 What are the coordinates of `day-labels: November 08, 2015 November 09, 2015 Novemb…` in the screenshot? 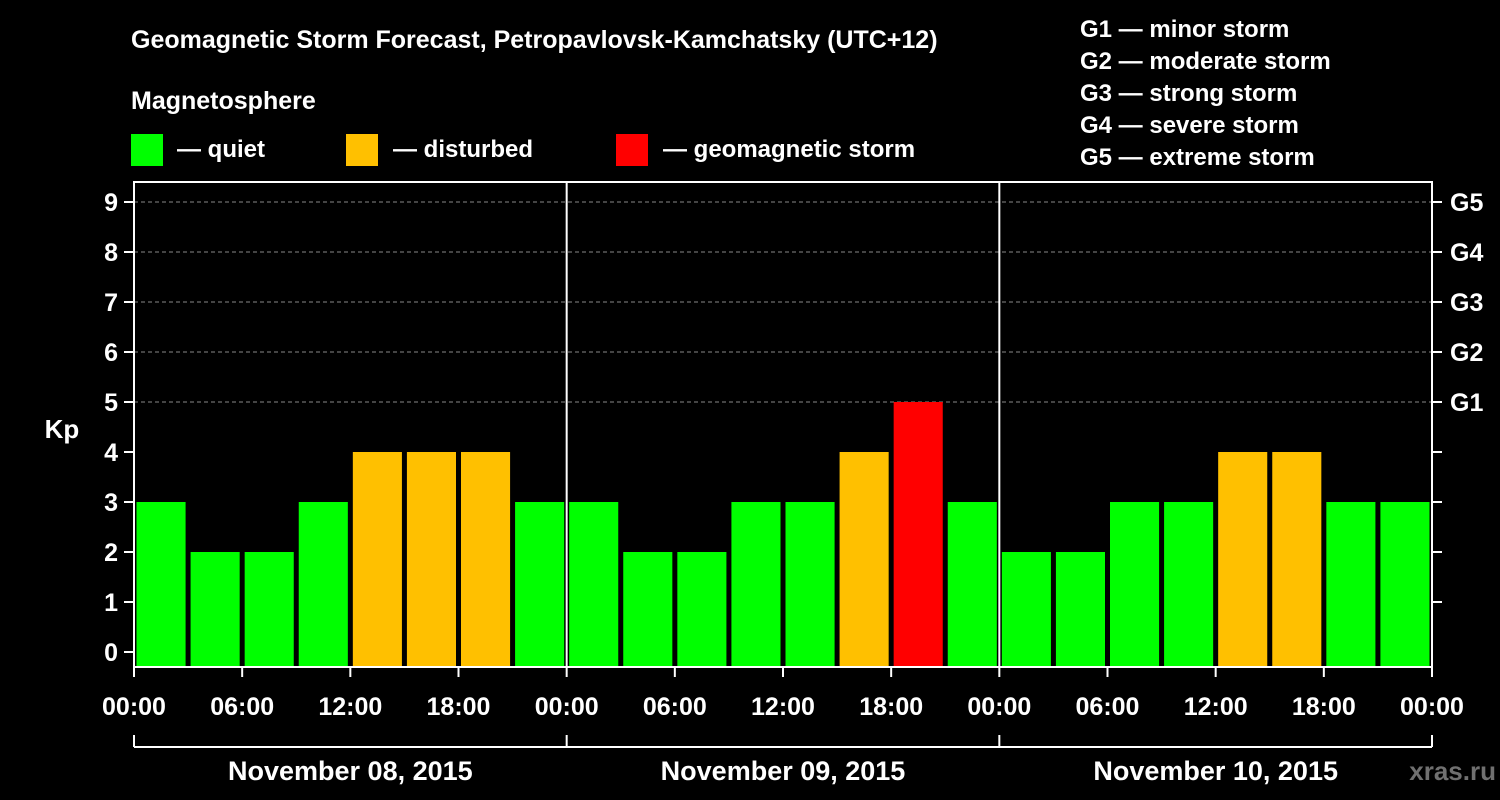 It's located at (783, 760).